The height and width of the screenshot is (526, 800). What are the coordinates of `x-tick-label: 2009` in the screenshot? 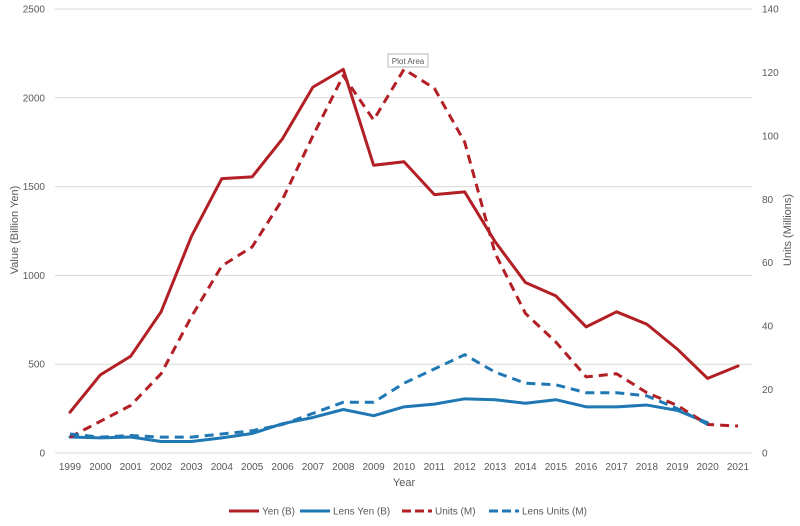 It's located at (374, 467).